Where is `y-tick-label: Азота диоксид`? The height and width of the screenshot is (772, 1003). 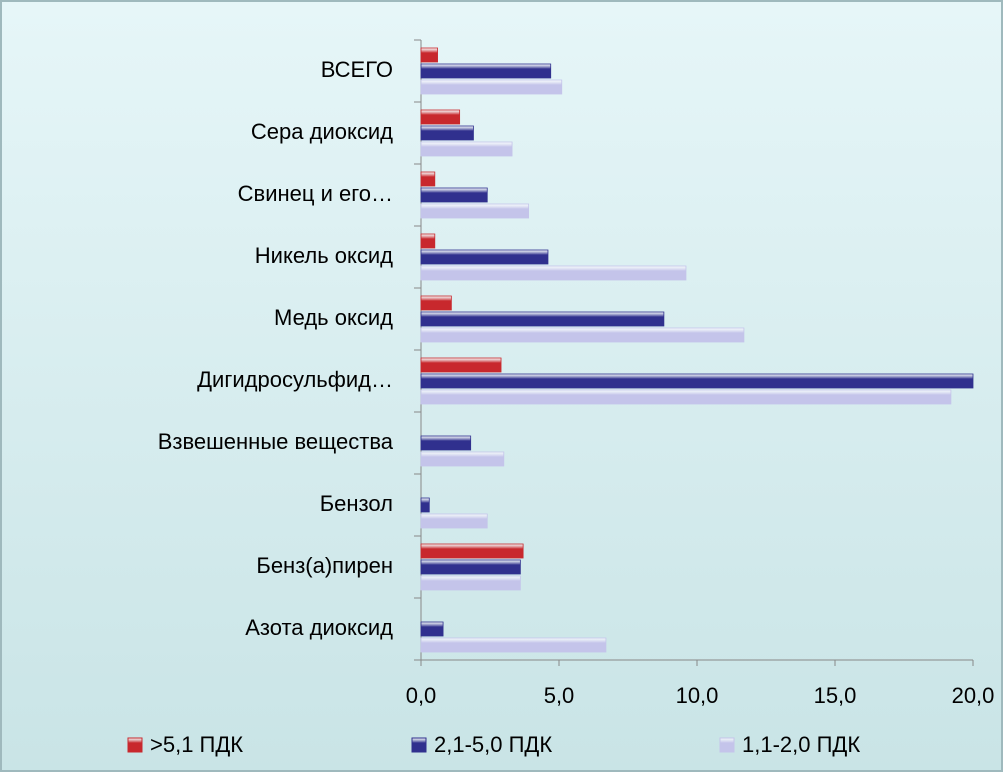
y-tick-label: Азота диоксид is located at coordinates (319, 627).